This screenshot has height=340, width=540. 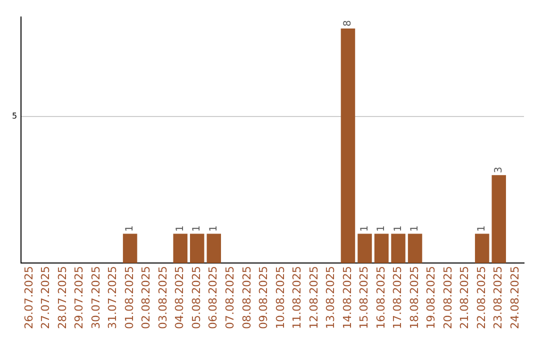 What do you see at coordinates (15, 116) in the screenshot?
I see `y-tick-label: 5` at bounding box center [15, 116].